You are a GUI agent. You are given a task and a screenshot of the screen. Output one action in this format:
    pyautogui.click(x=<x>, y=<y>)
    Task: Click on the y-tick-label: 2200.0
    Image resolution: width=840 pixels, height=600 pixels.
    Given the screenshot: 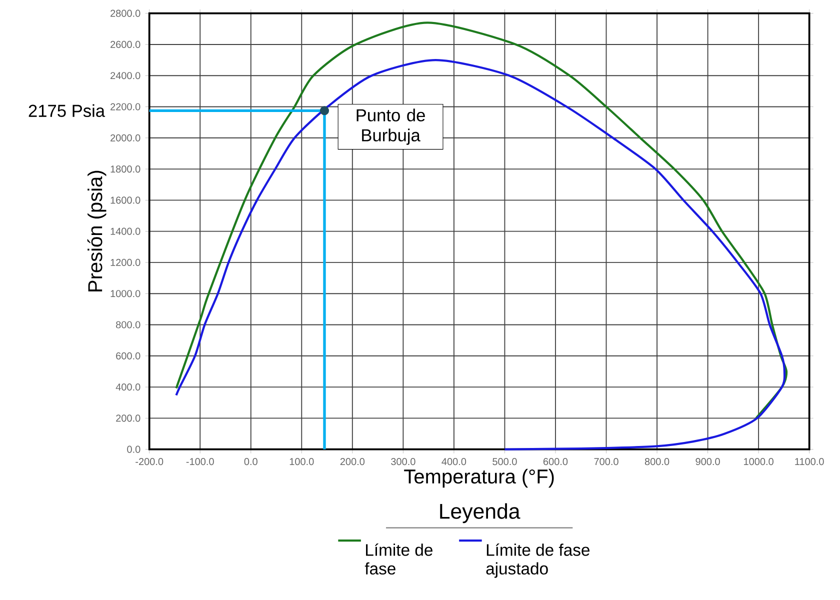 What is the action you would take?
    pyautogui.click(x=125, y=106)
    